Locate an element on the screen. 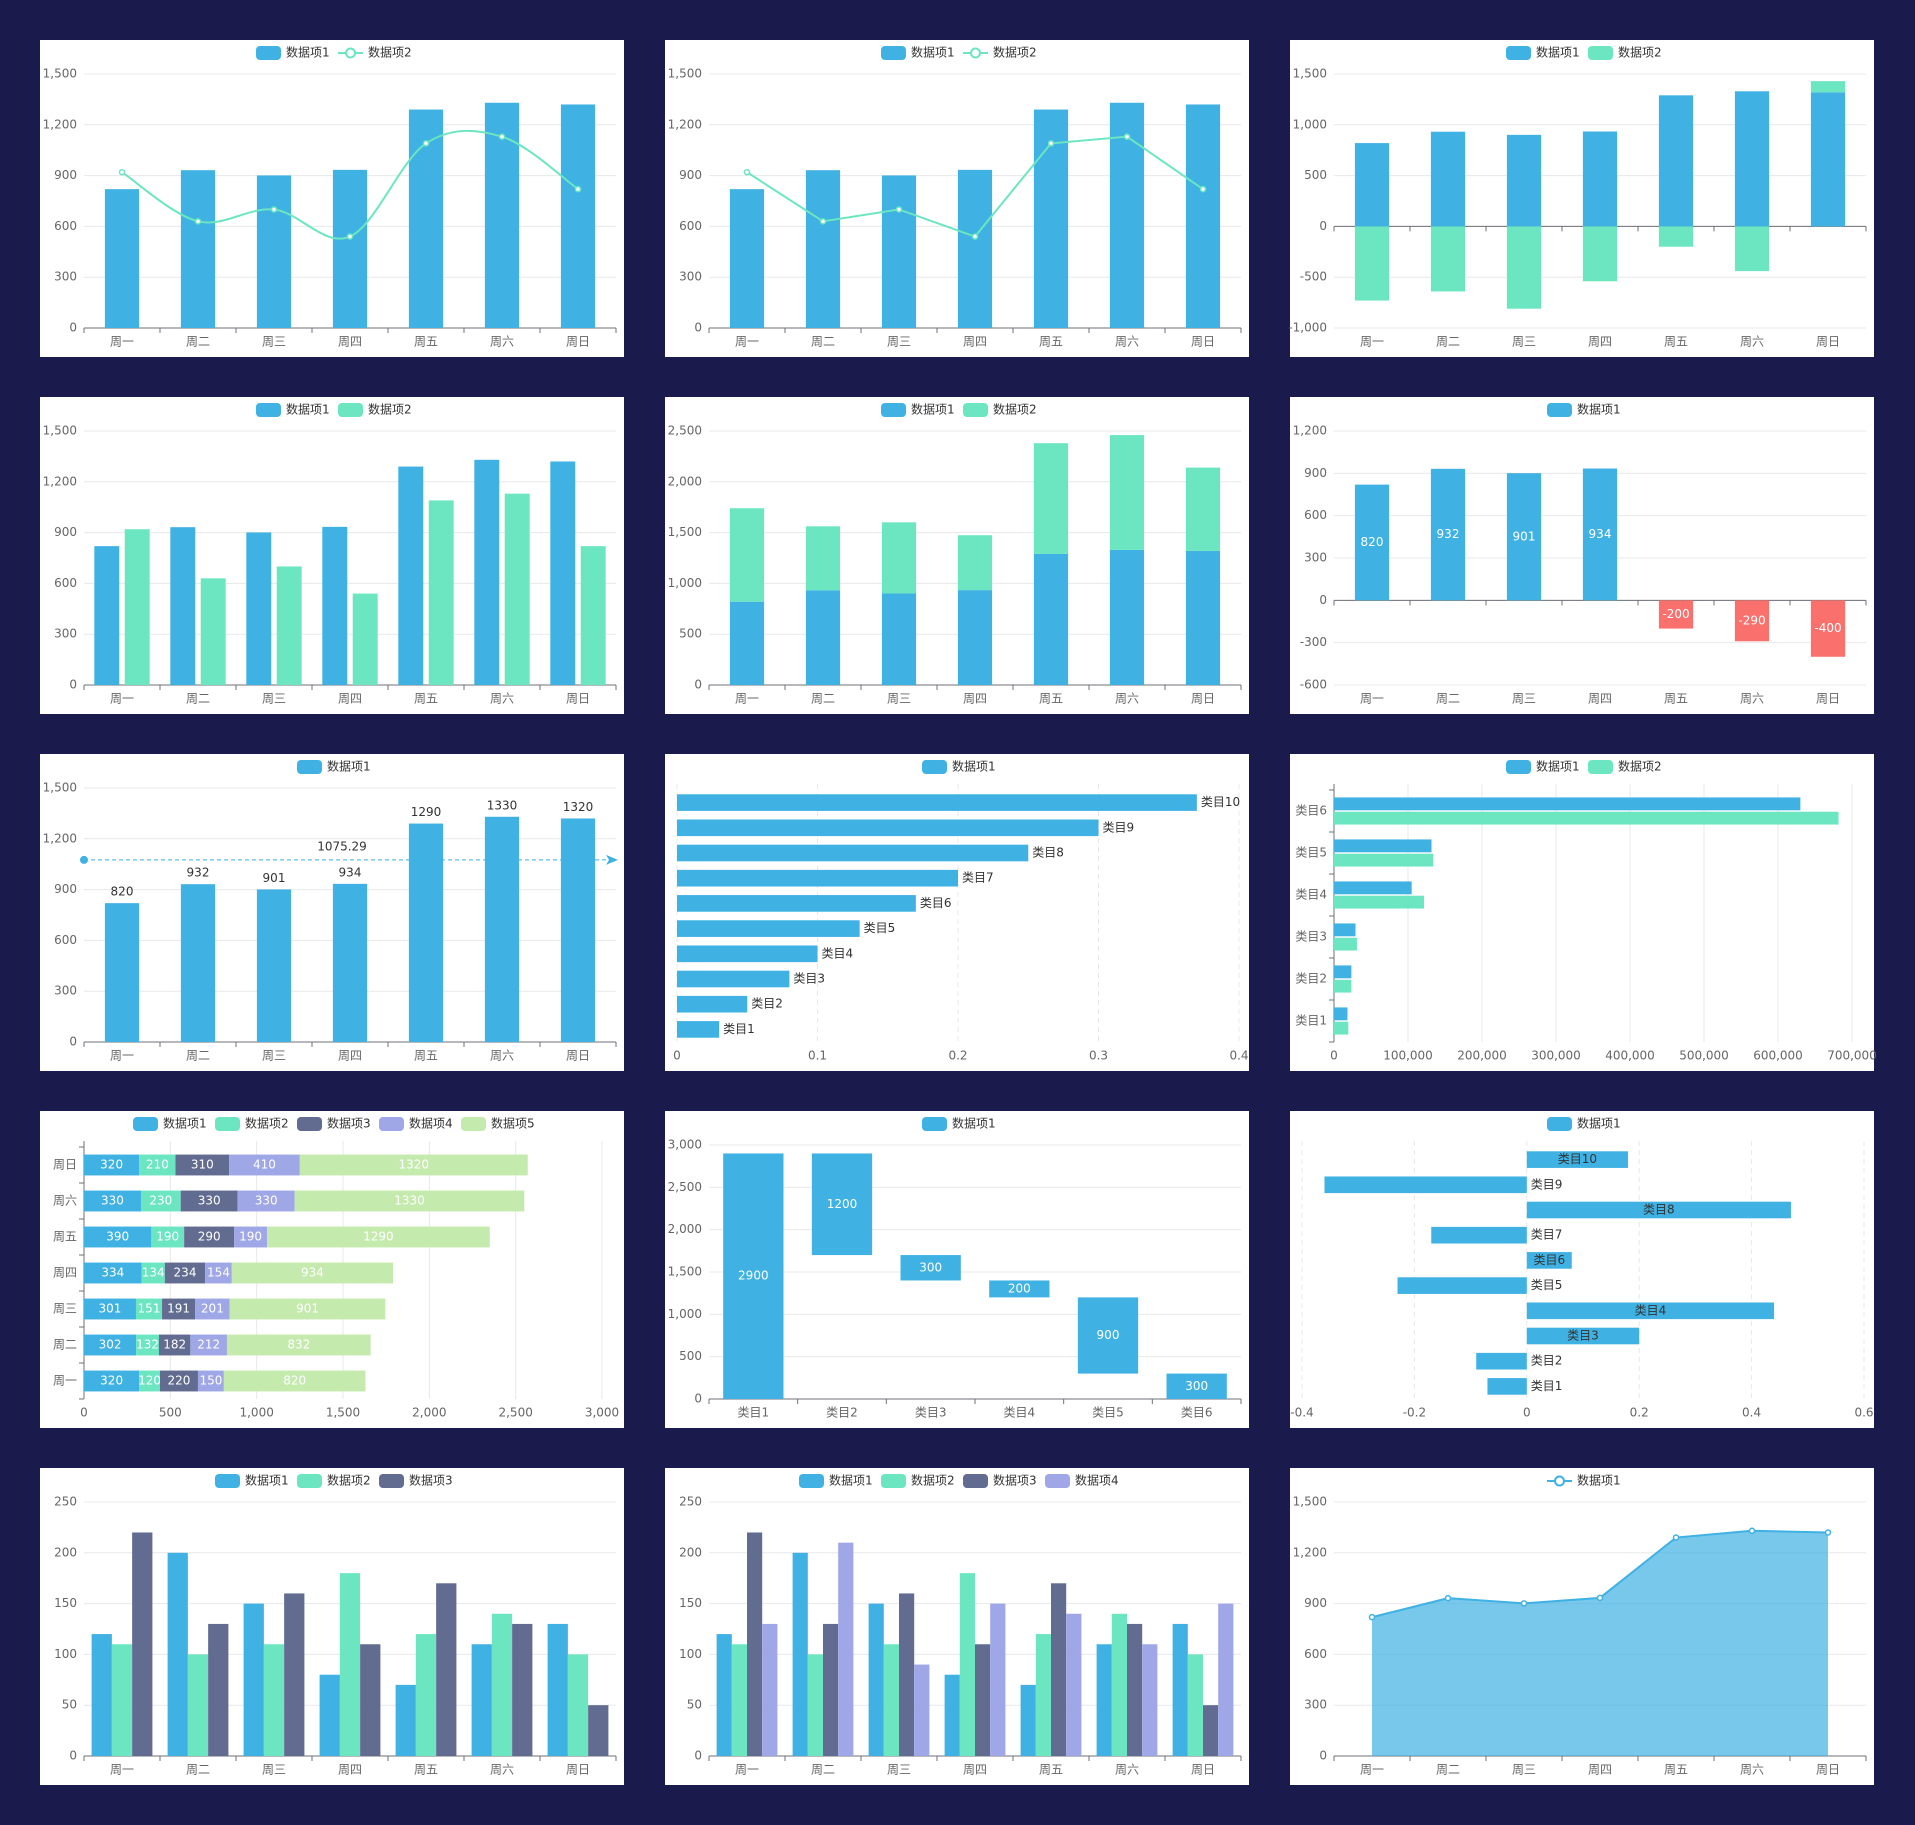 The image size is (1915, 1825). chart-panel: 数据项1 0 300 600 900 1,200 1,500 周一 周二 周三 周四 周五 周六 周日 is located at coordinates (1582, 1626).